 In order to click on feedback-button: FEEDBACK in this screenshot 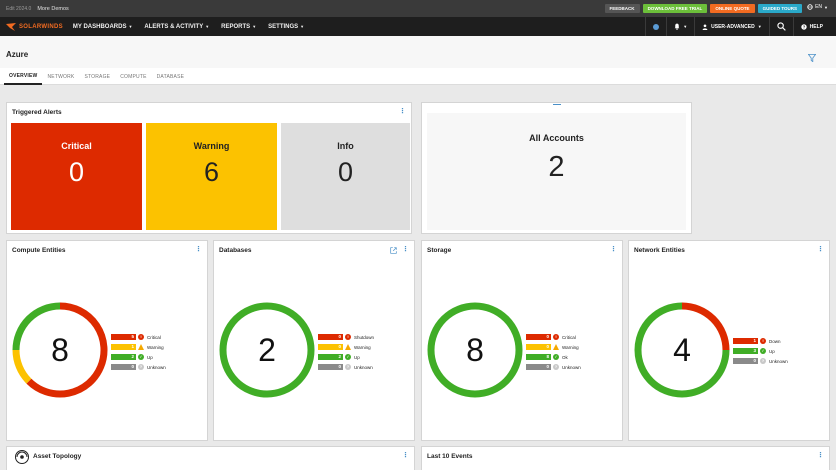, I will do `click(622, 8)`.